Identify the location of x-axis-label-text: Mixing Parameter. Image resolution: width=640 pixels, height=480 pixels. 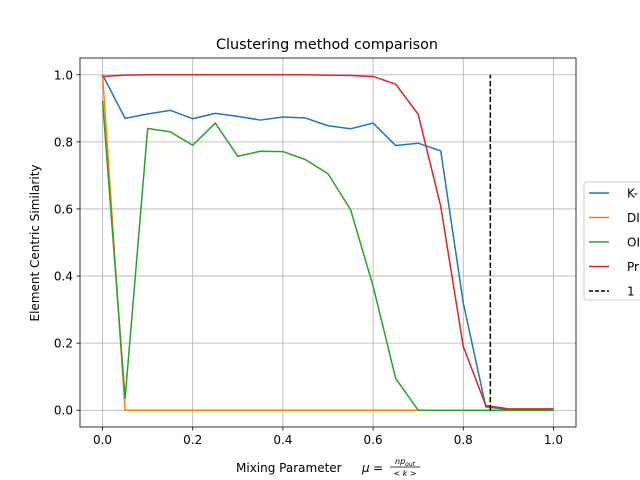
(289, 468).